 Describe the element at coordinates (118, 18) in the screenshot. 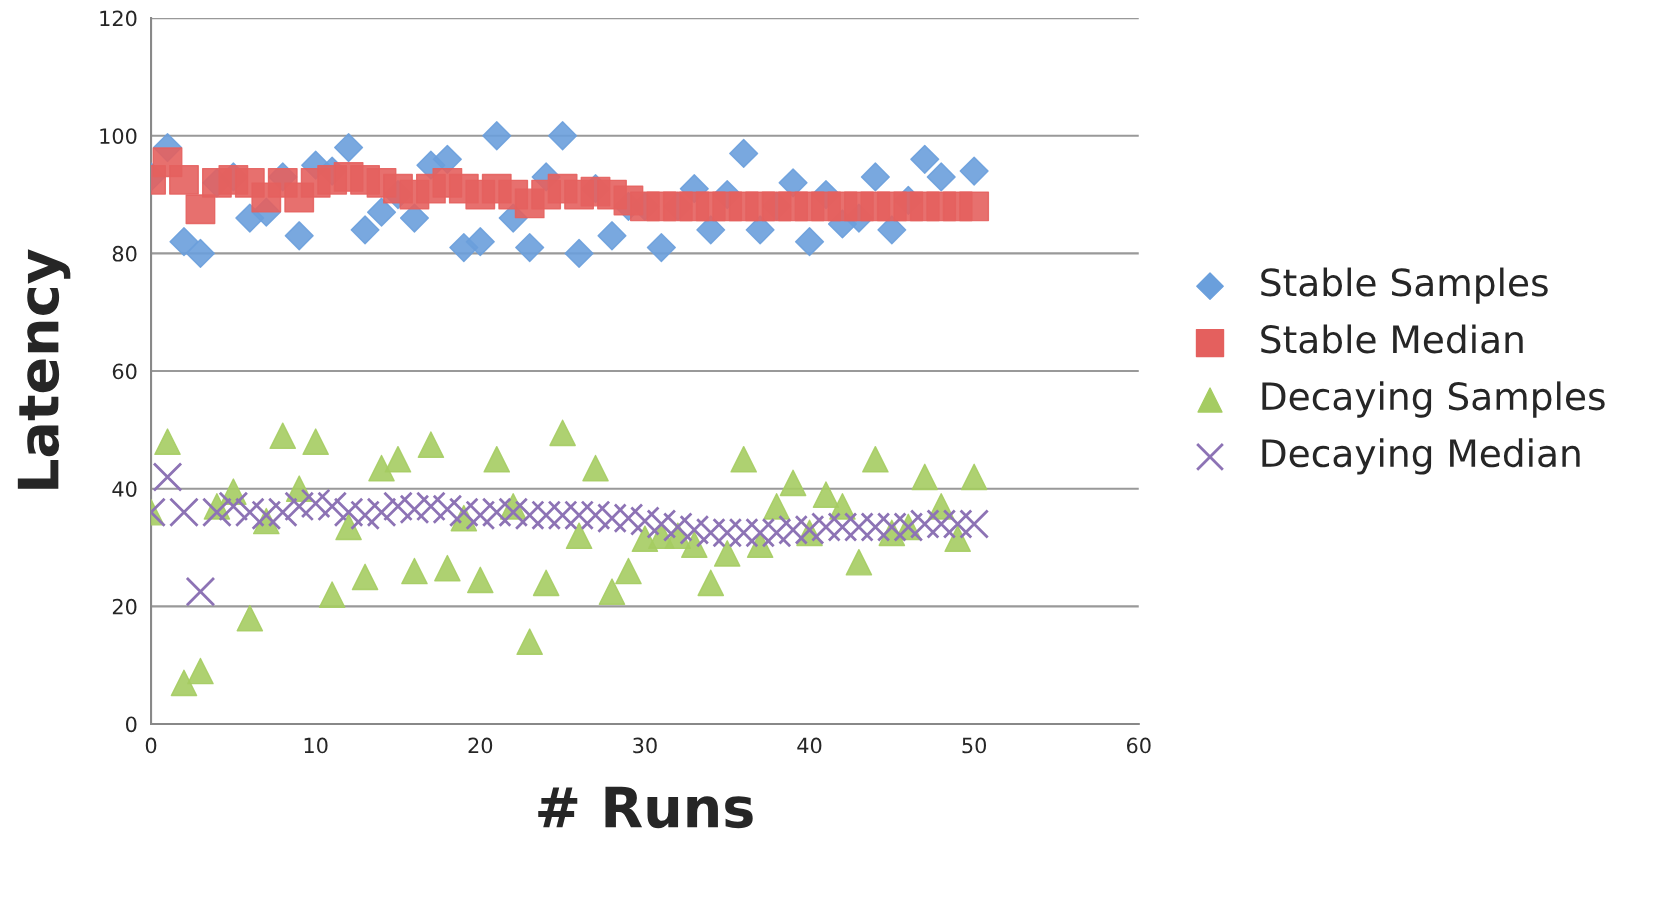

I see `y-tick-label: 120` at that location.